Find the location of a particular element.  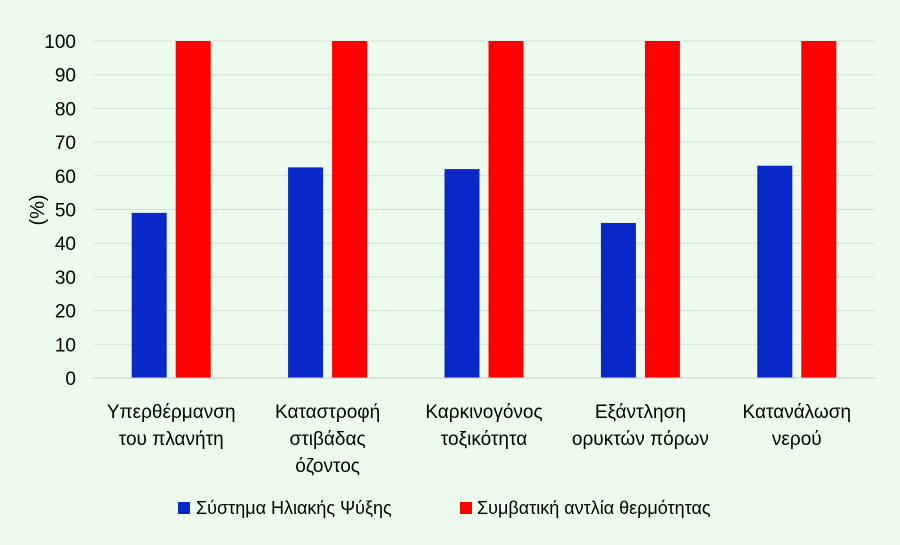

y-tick-label: 90 is located at coordinates (65, 76).